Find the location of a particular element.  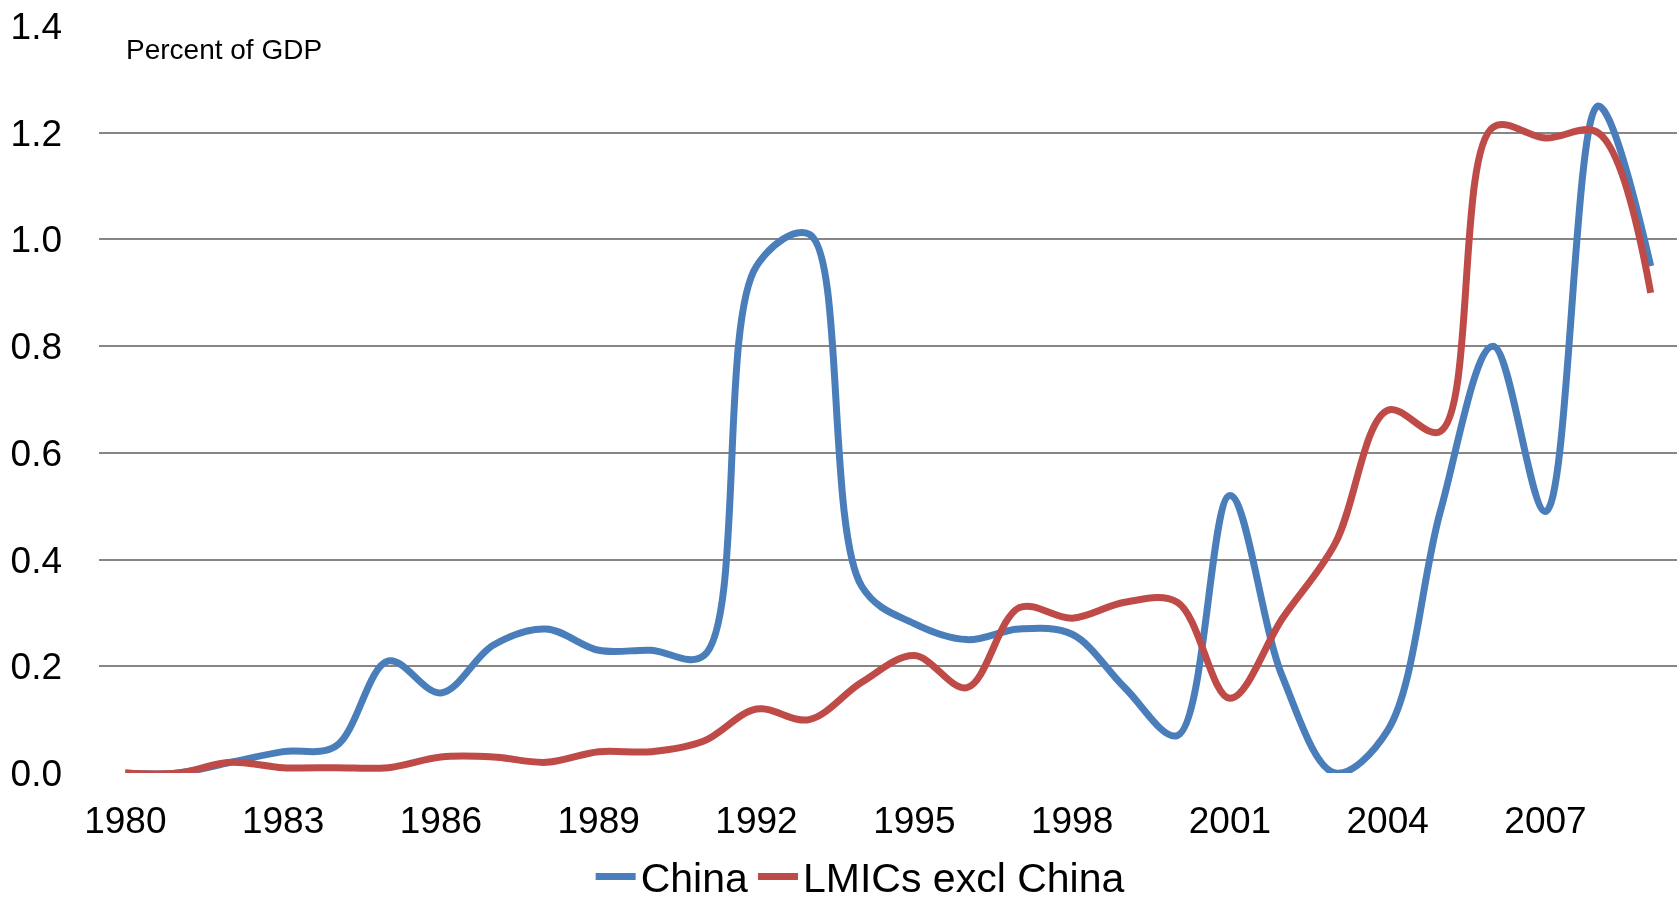

y-tick-label: 0.8 is located at coordinates (36, 347).